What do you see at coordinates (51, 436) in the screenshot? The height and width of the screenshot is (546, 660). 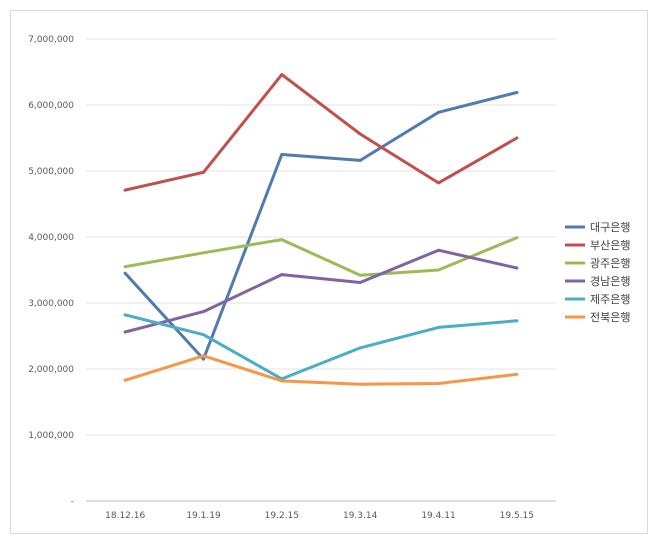 I see `y-tick-label: 1,000,000` at bounding box center [51, 436].